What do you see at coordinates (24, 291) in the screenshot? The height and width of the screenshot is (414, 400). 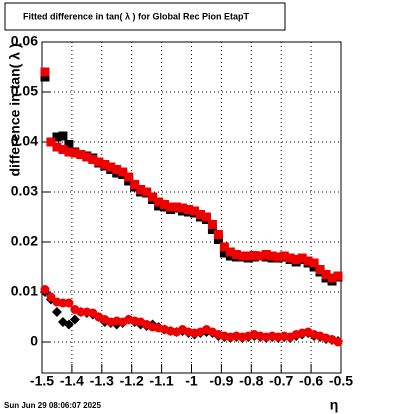 I see `y-tick-label: 0.01` at bounding box center [24, 291].